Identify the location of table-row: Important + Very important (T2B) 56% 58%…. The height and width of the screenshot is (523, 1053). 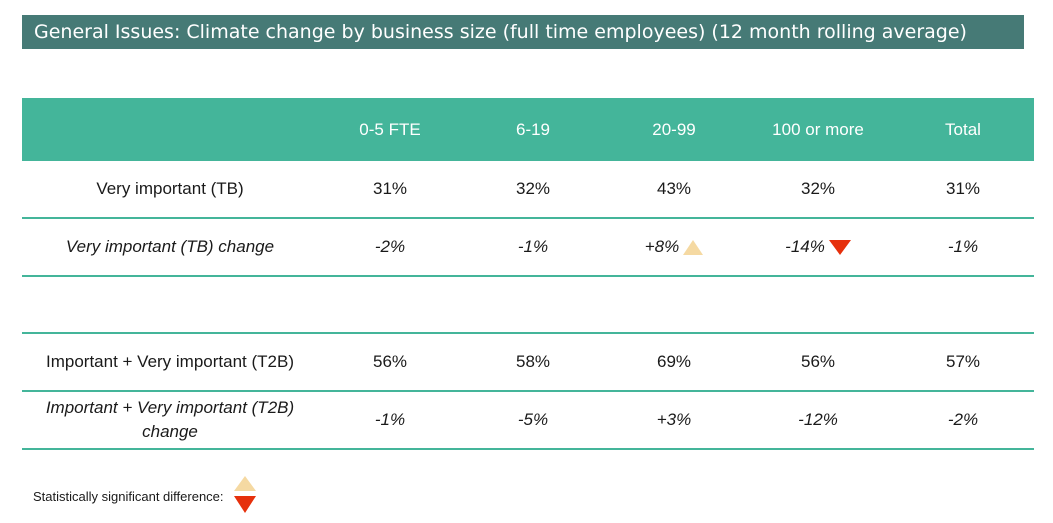
(528, 363).